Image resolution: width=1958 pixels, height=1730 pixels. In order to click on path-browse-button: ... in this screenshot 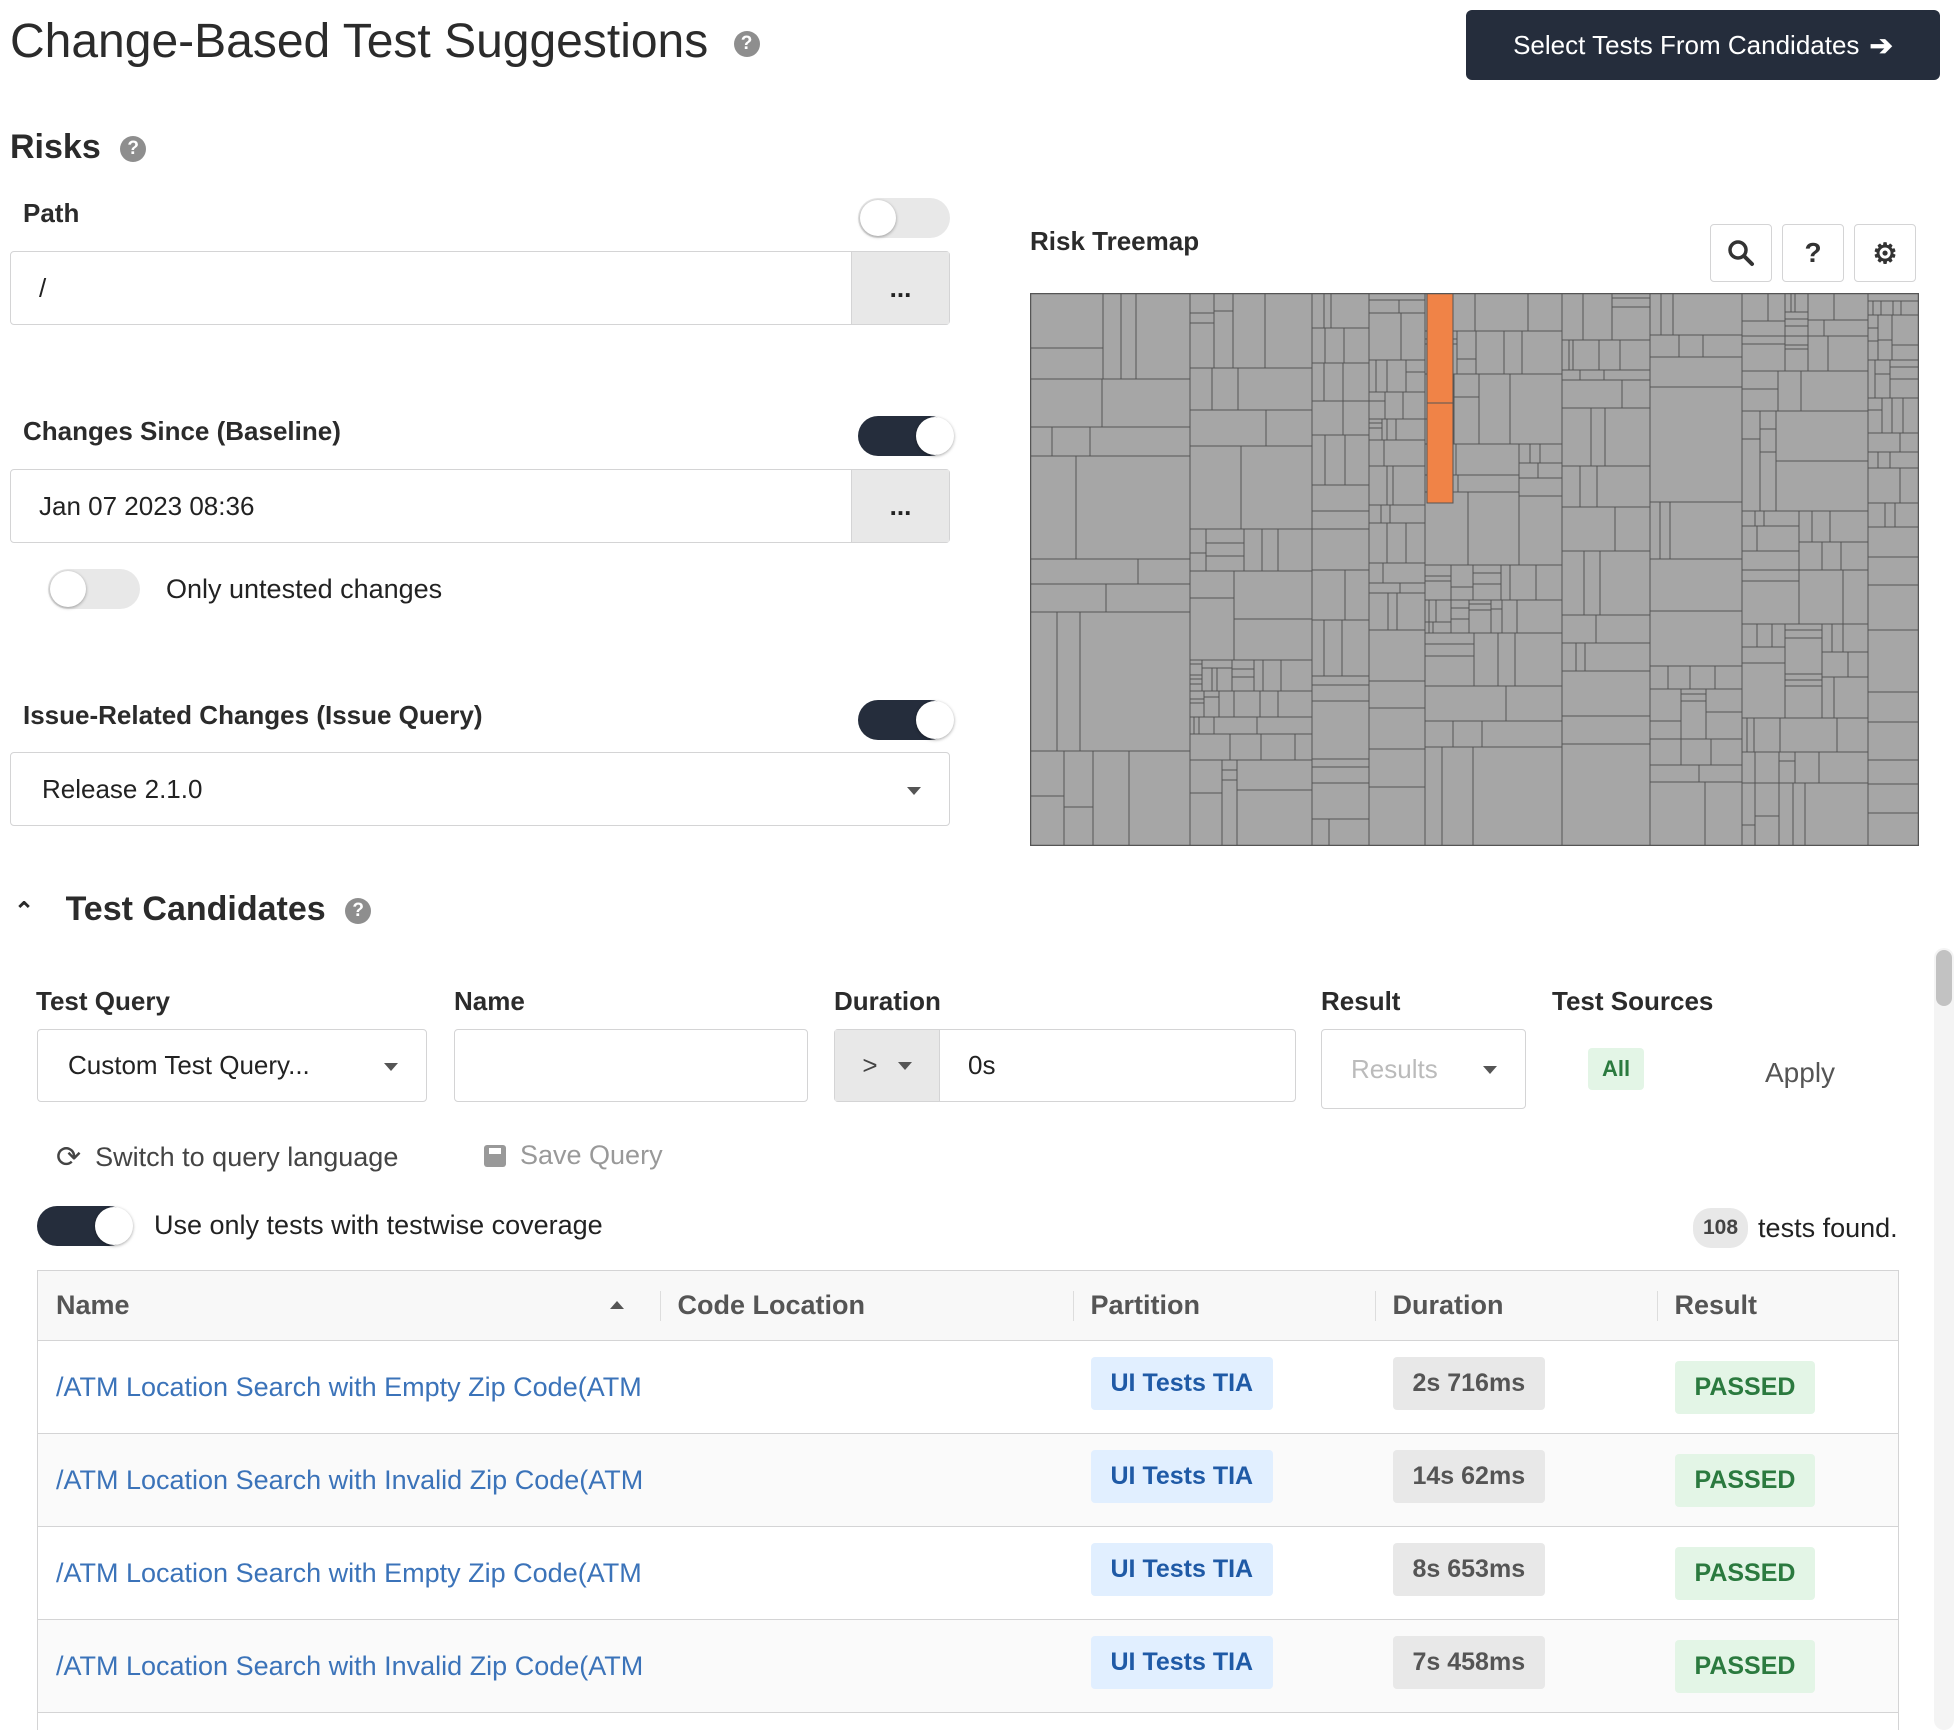, I will do `click(900, 288)`.